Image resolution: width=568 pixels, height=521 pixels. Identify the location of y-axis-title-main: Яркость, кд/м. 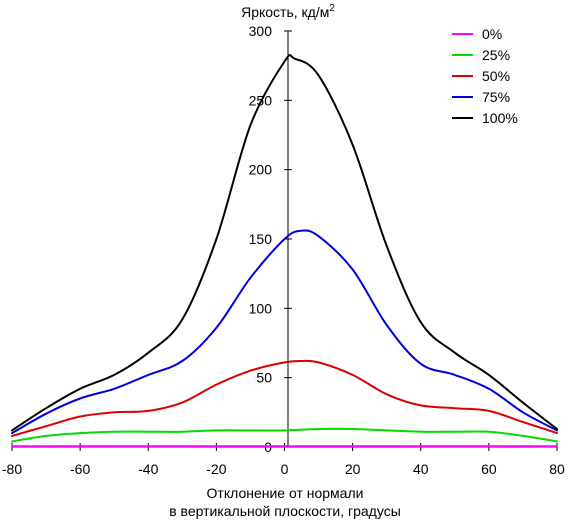
(285, 12).